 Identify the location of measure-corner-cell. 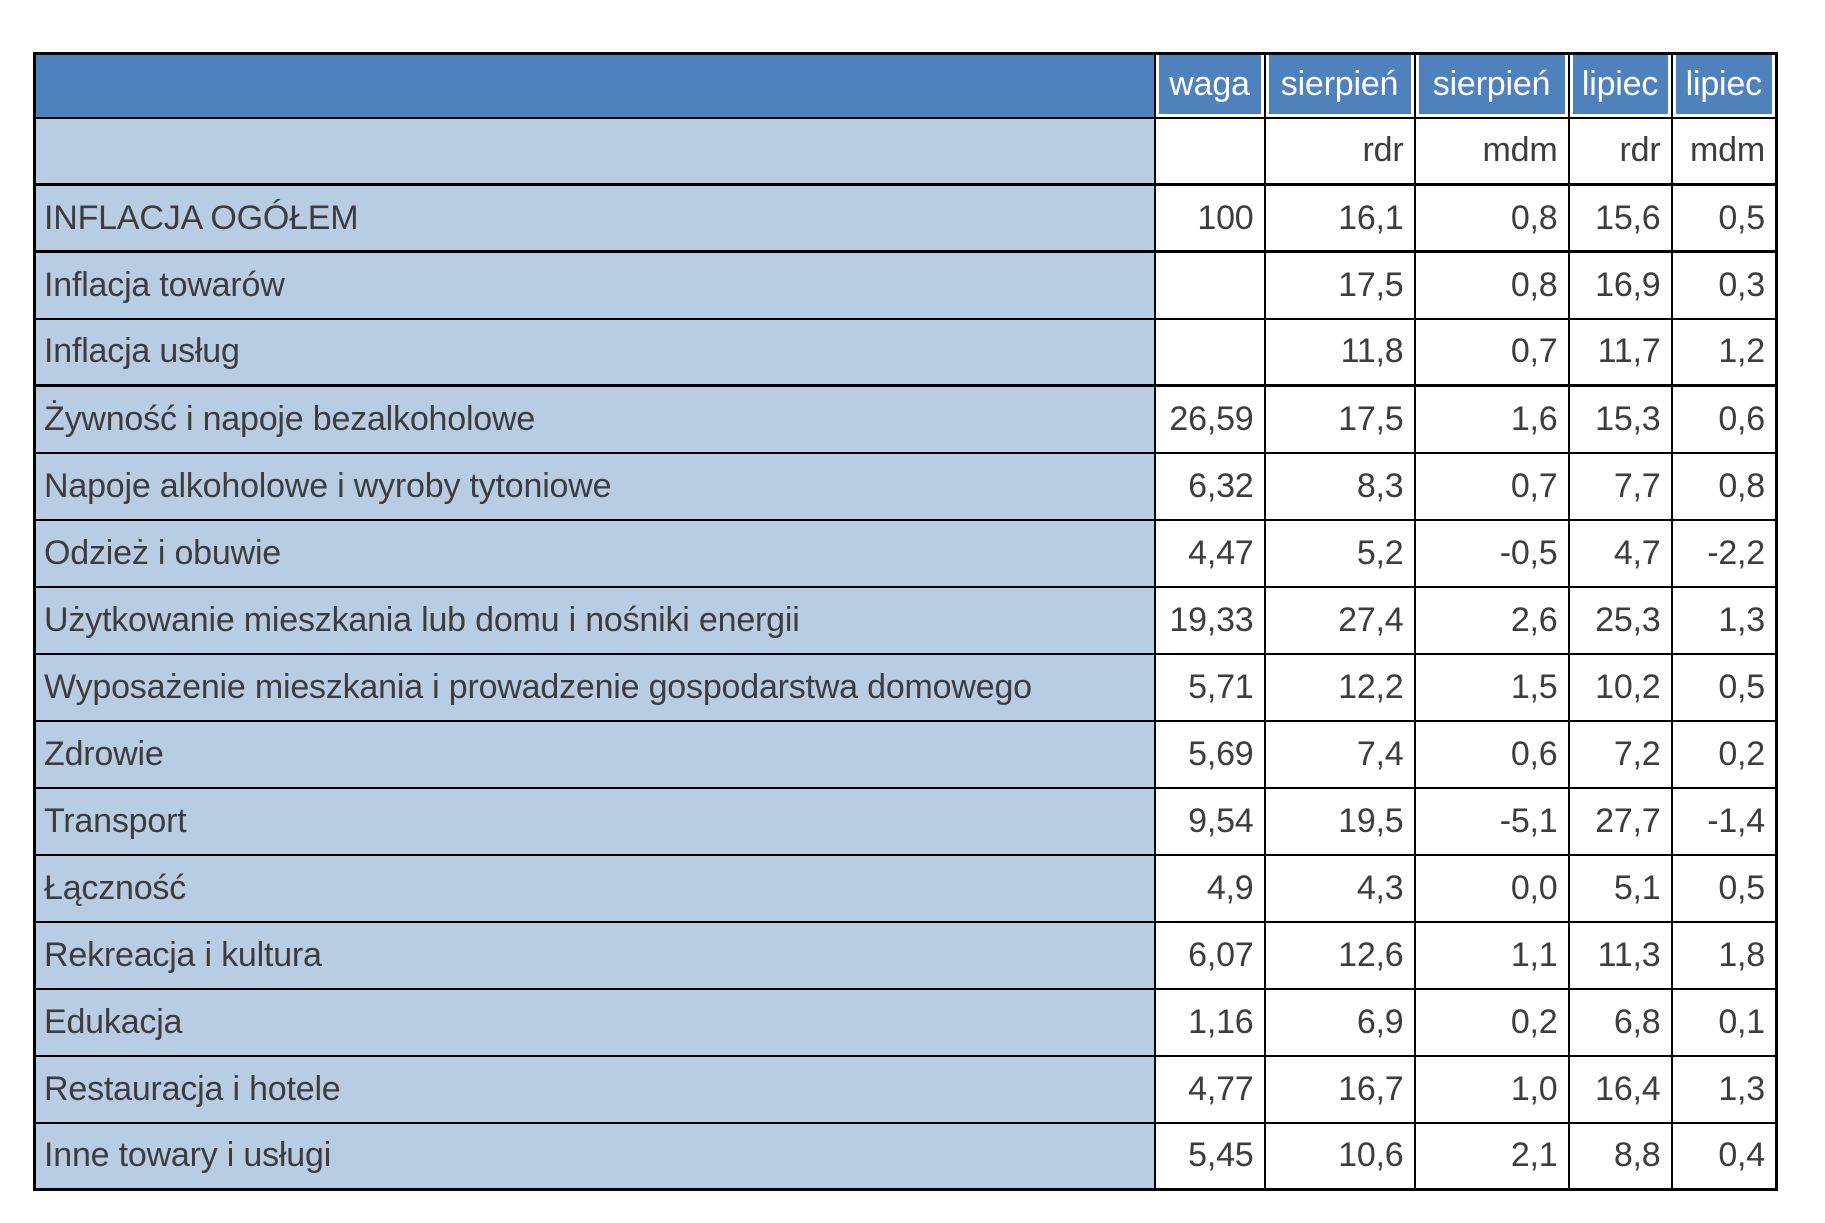
(594, 151).